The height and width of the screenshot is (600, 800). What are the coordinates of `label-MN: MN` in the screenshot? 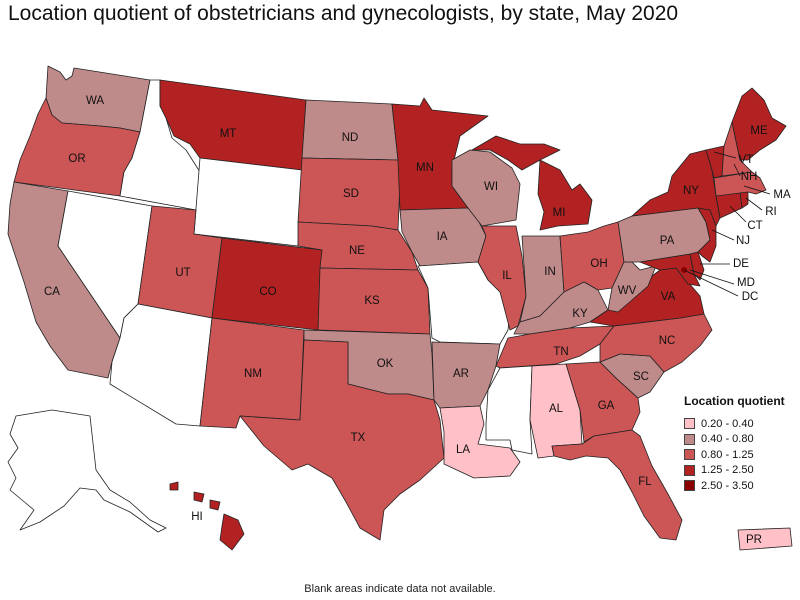 It's located at (425, 168).